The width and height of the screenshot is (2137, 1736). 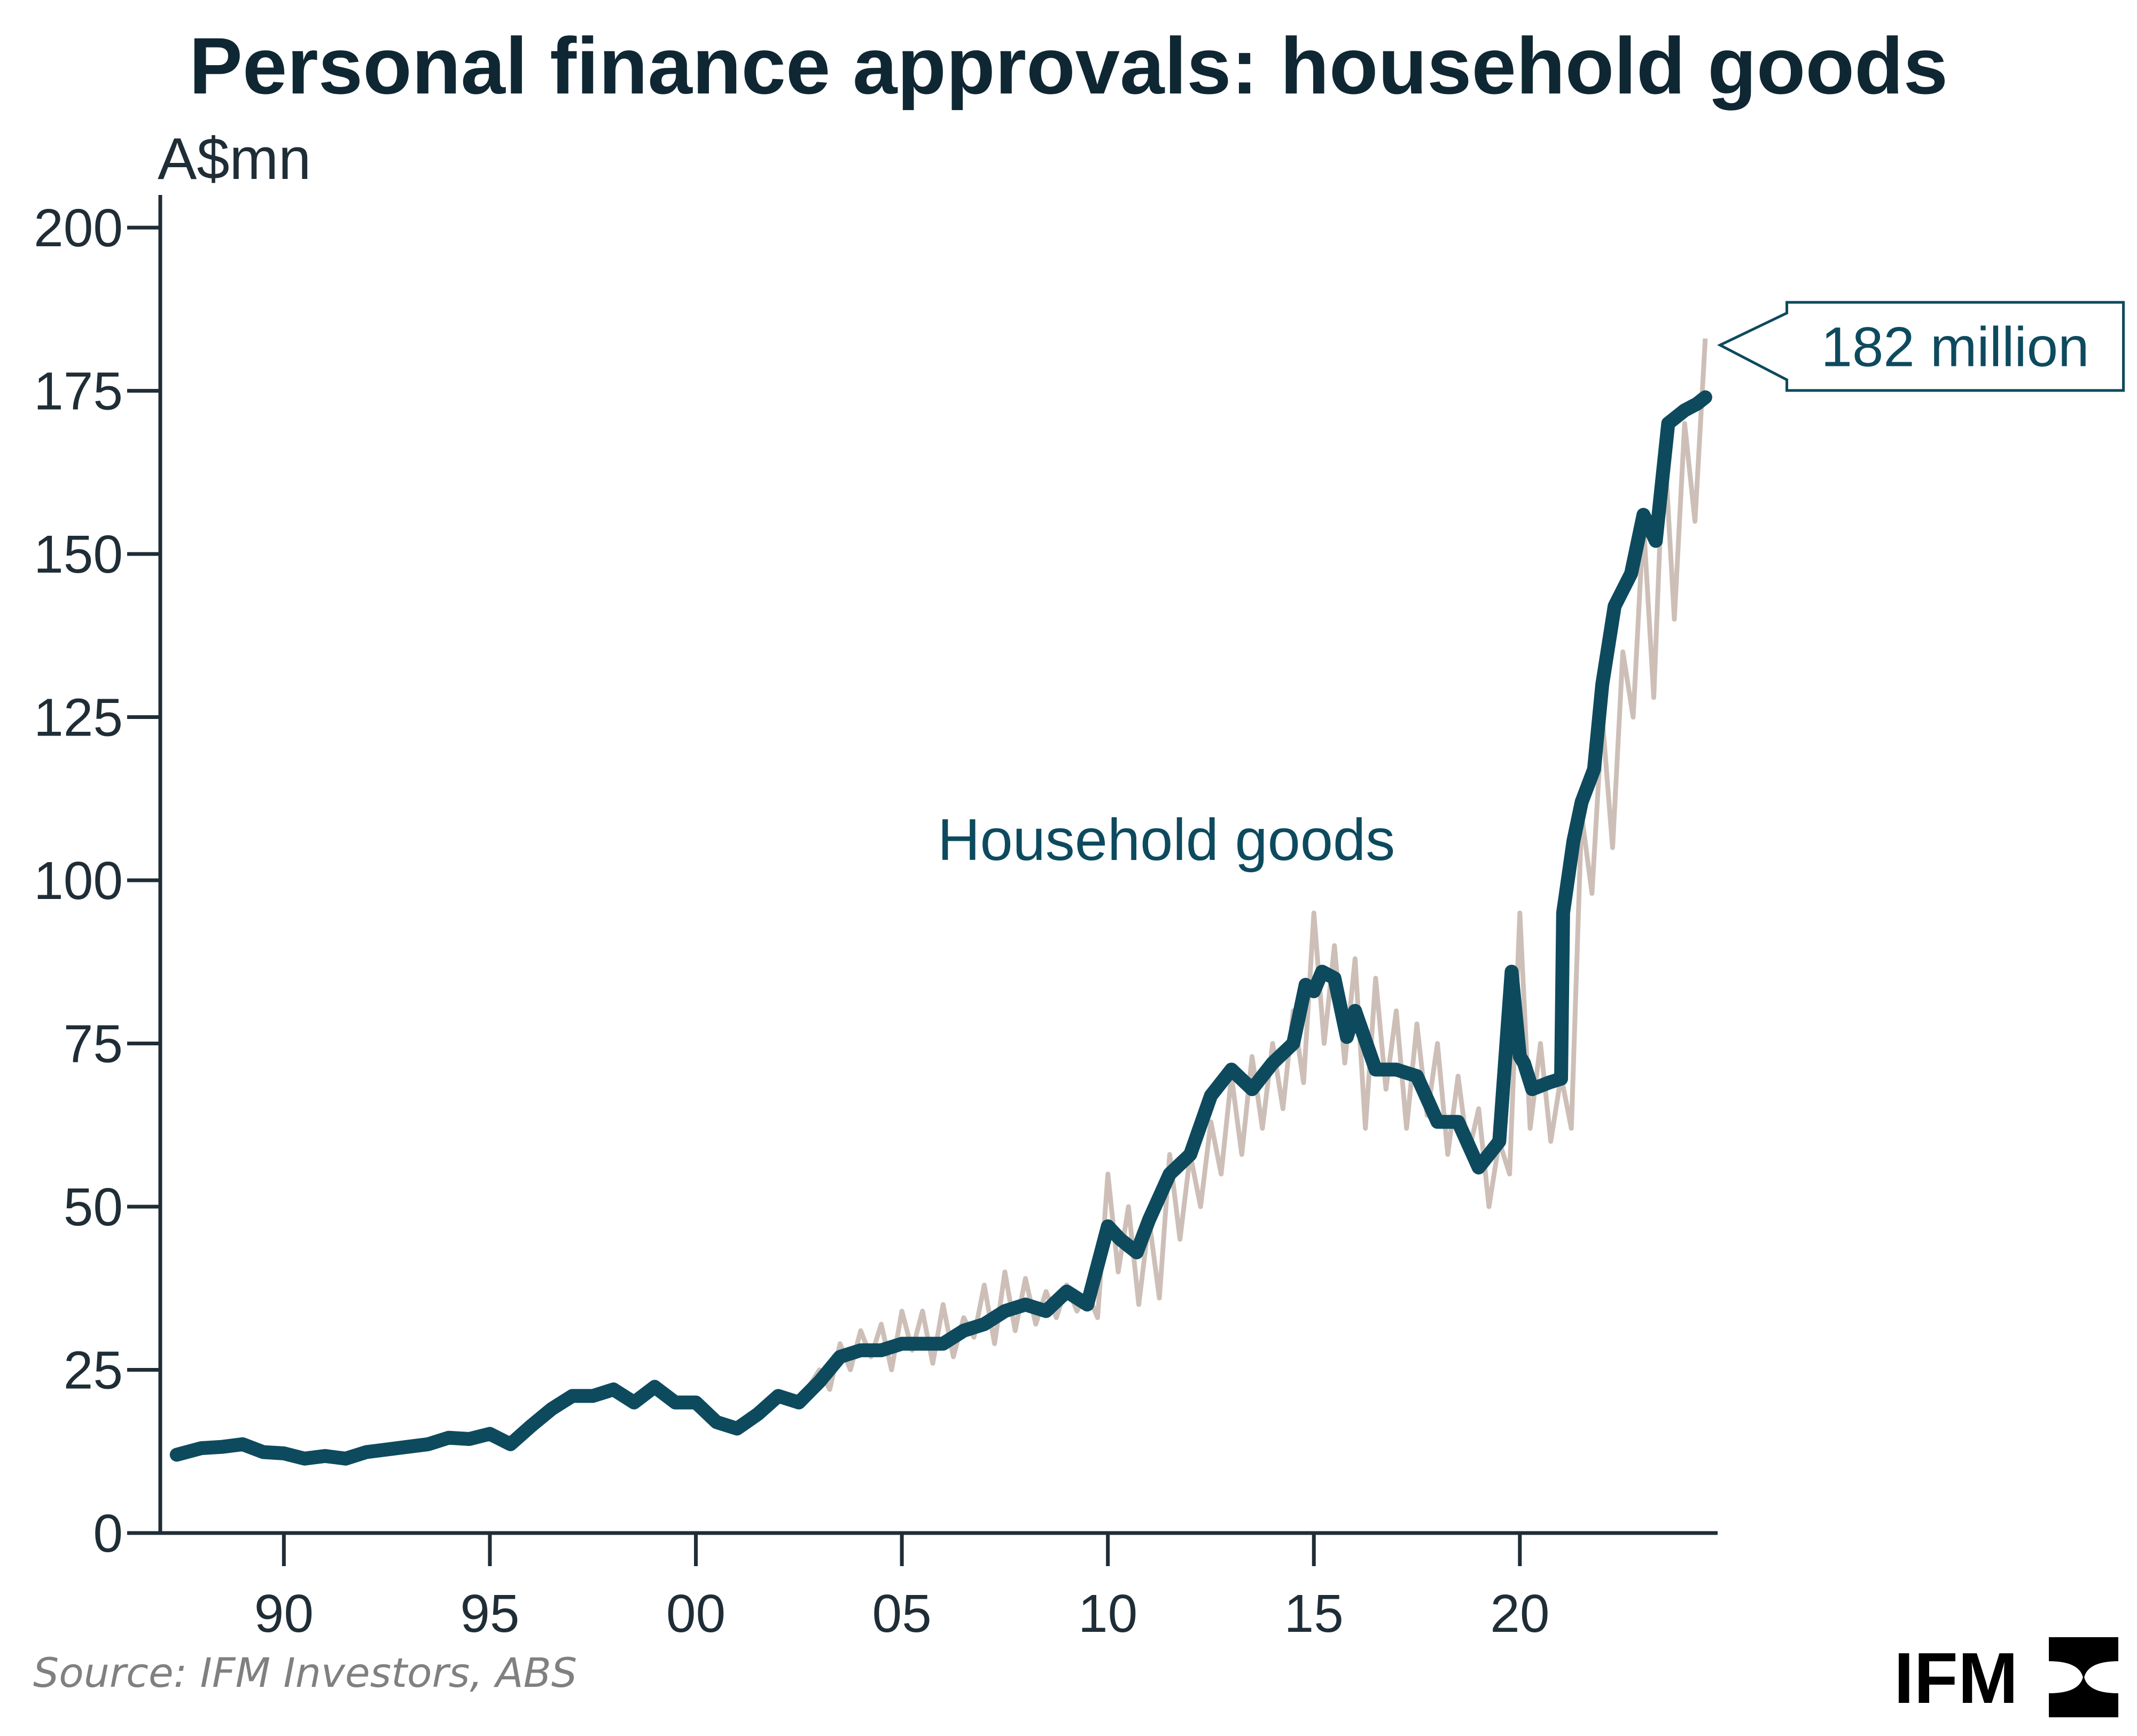 I want to click on x-ticks: 90 95 00 05 10 15 20, so click(x=901, y=1589).